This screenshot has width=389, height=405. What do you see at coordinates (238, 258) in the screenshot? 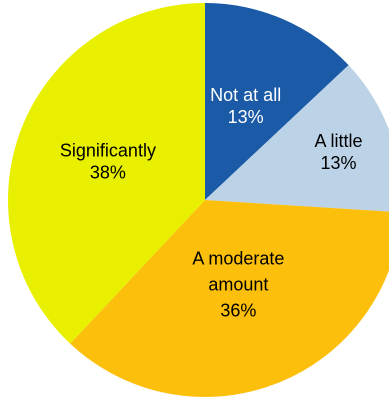
I see `pie-category-label: A moderate` at bounding box center [238, 258].